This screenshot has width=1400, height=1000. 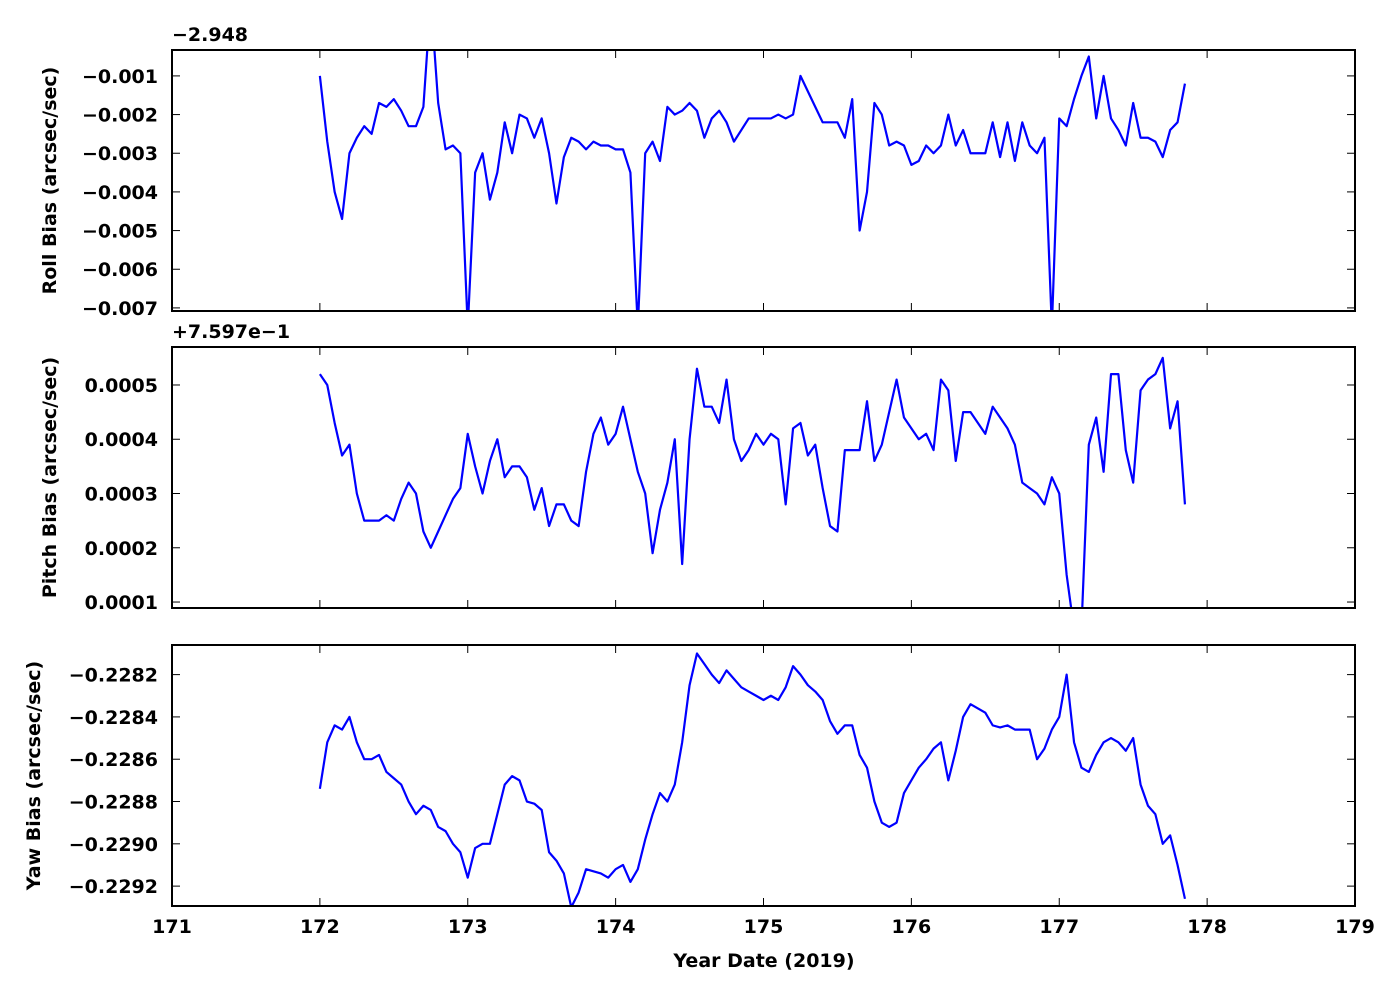 I want to click on y-tick-label: −0.001, so click(x=120, y=77).